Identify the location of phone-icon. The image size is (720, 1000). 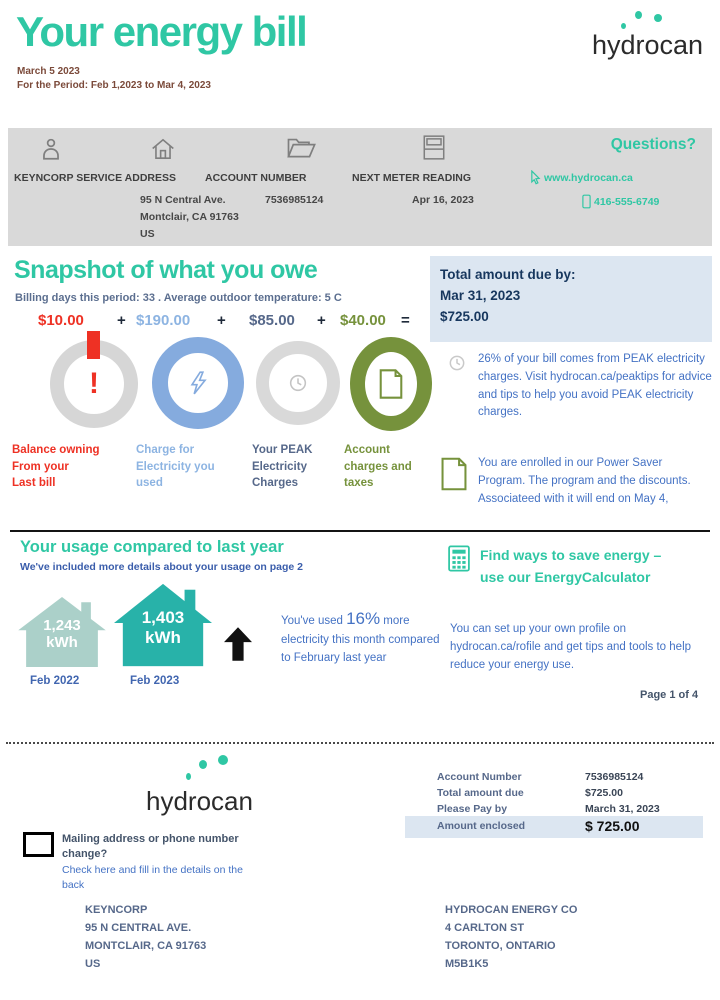
(586, 201).